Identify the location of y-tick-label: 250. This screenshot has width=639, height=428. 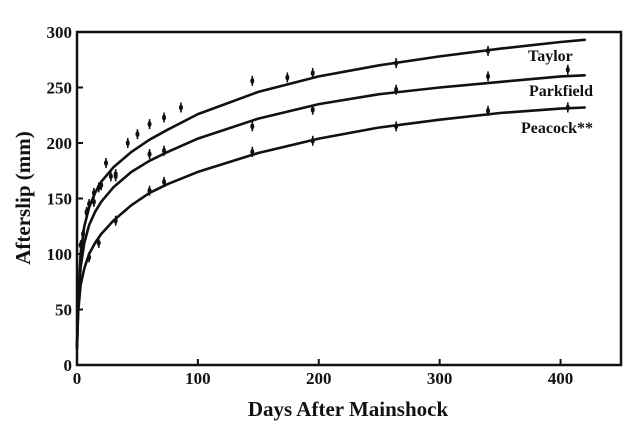
(60, 88).